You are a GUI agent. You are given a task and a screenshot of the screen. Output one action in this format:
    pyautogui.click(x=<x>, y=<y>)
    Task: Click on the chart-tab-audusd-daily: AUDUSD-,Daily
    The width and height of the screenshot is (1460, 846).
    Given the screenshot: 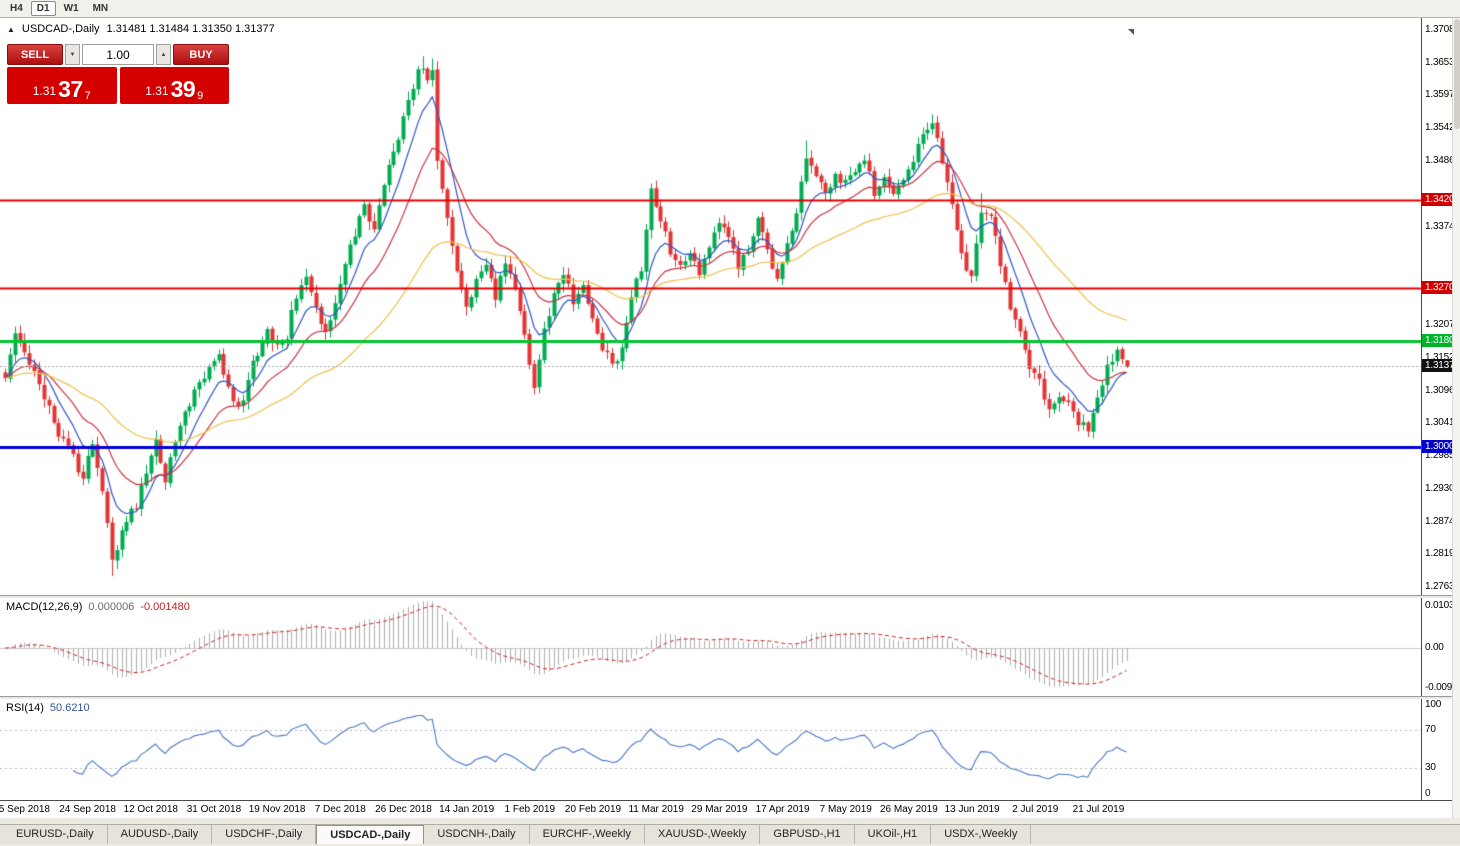 What is the action you would take?
    pyautogui.click(x=160, y=834)
    